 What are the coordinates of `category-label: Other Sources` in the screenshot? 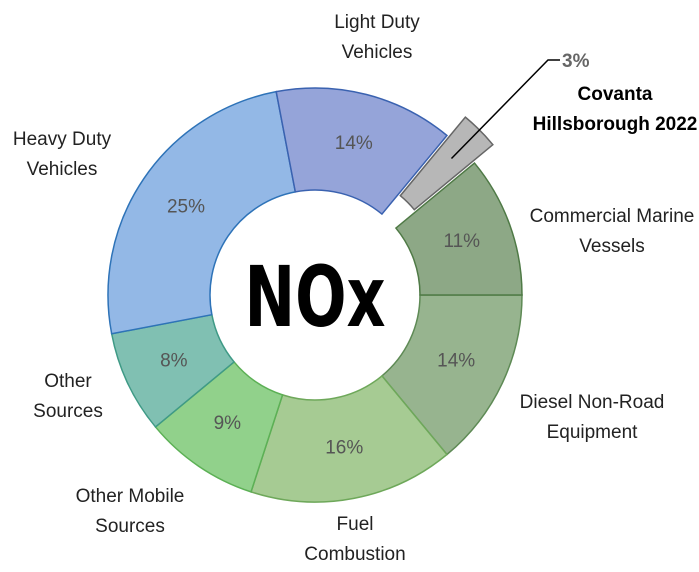 It's located at (68, 396).